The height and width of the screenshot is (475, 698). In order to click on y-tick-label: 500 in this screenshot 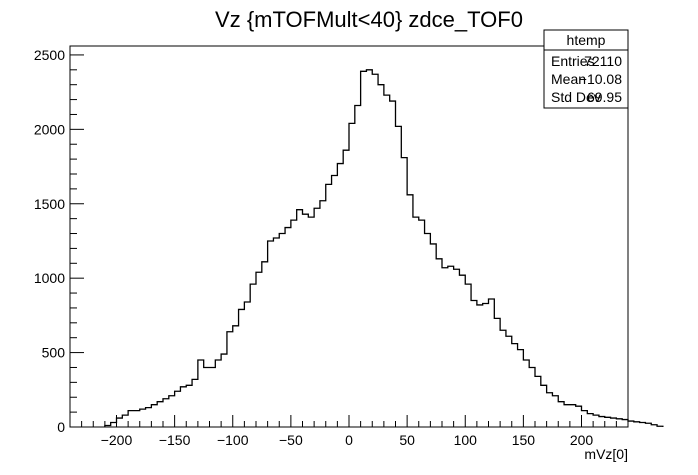, I will do `click(54, 353)`.